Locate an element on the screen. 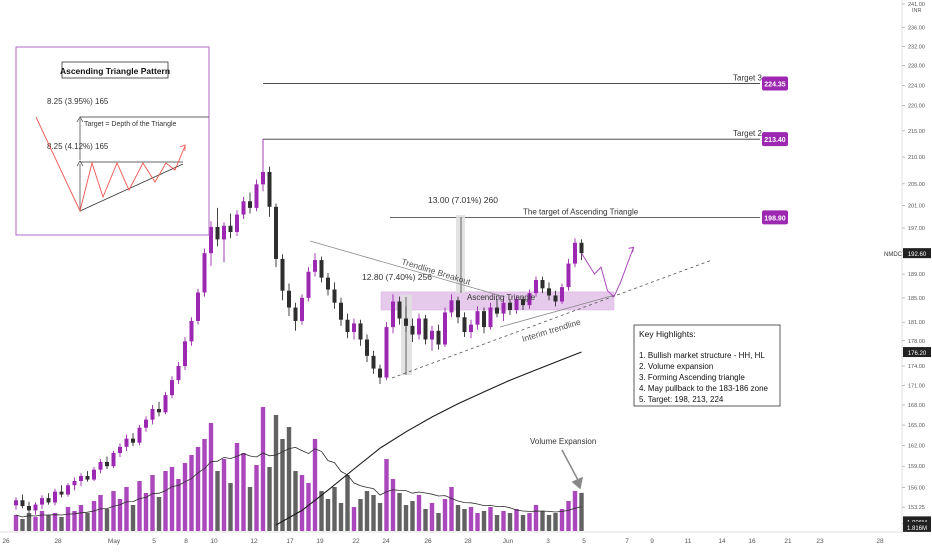 This screenshot has height=555, width=932. time-tick-label: 10 is located at coordinates (214, 541).